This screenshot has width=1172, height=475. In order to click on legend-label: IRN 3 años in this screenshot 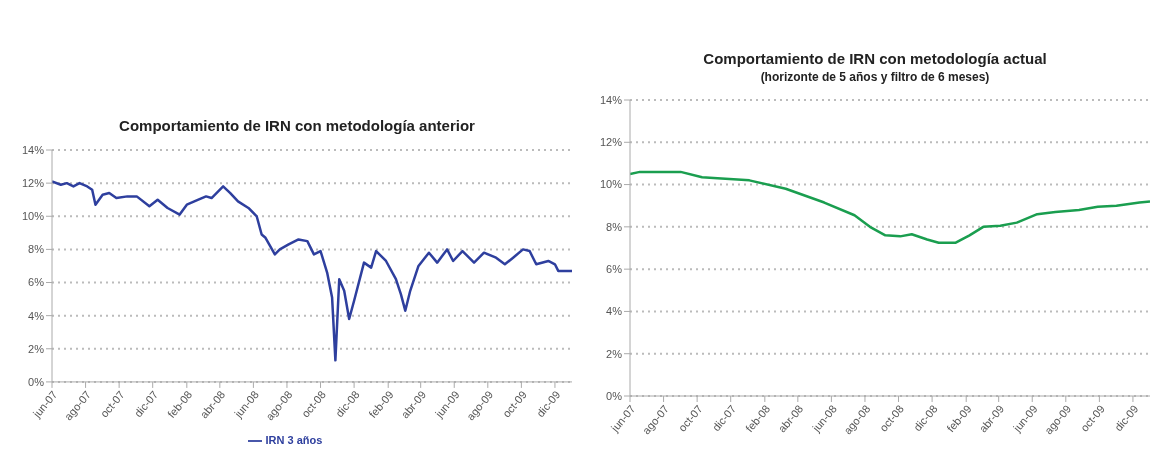, I will do `click(294, 439)`.